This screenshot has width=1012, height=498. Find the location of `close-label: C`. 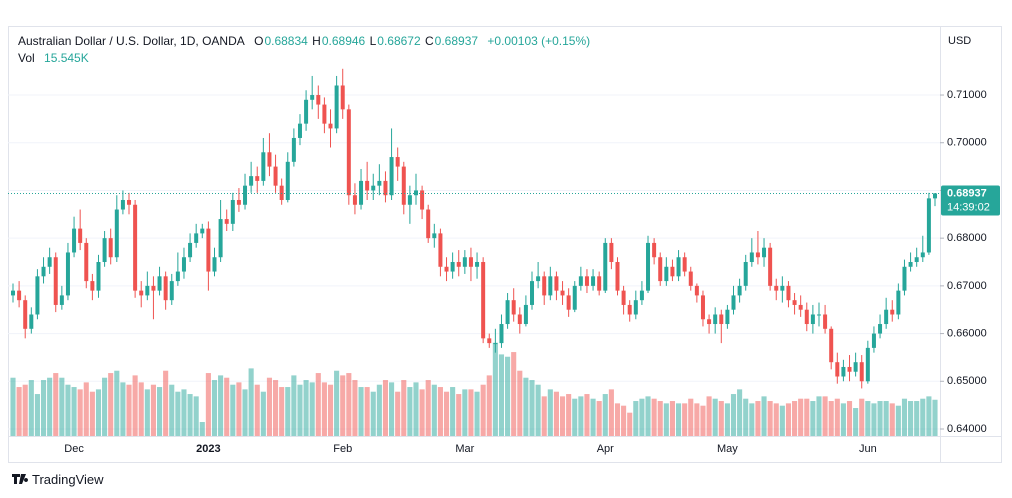

close-label: C is located at coordinates (429, 41).